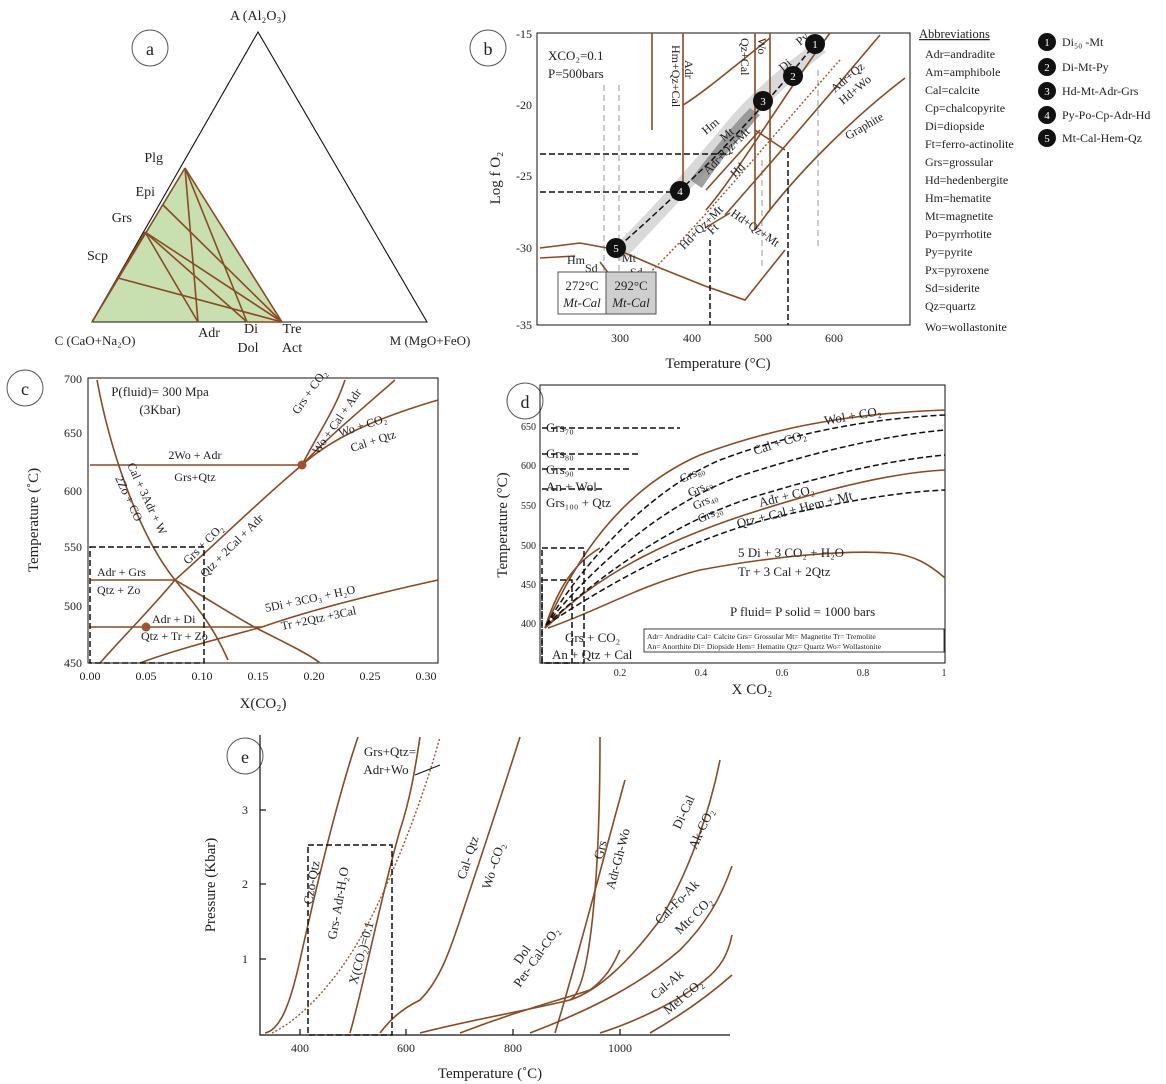 This screenshot has width=1166, height=1084. Describe the element at coordinates (560, 469) in the screenshot. I see `d-grs-90: Grs₉₀` at that location.